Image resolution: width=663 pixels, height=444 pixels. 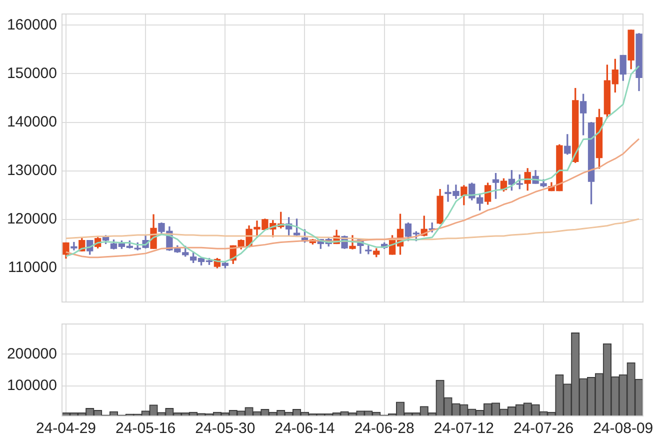 I want to click on x-tick-label: 24-06-28, so click(x=384, y=429).